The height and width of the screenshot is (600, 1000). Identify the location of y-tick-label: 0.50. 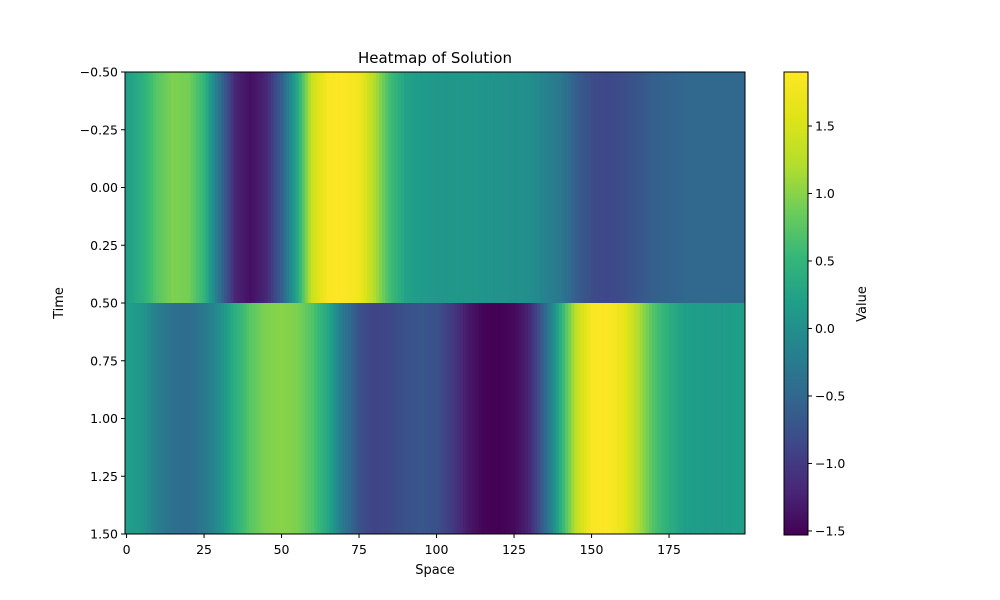
(104, 303).